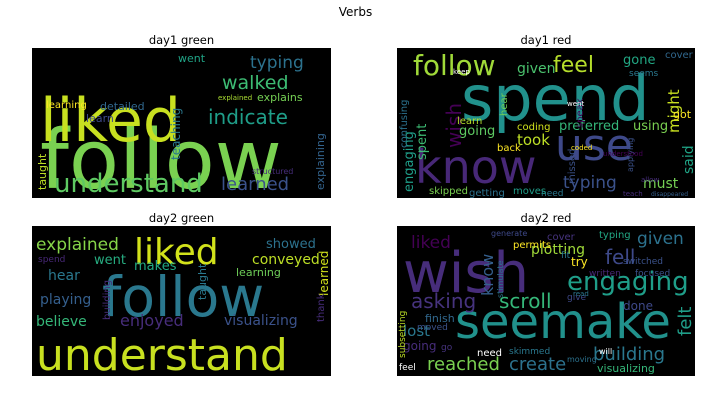 Image resolution: width=711 pixels, height=400 pixels. I want to click on word-took: took, so click(533, 140).